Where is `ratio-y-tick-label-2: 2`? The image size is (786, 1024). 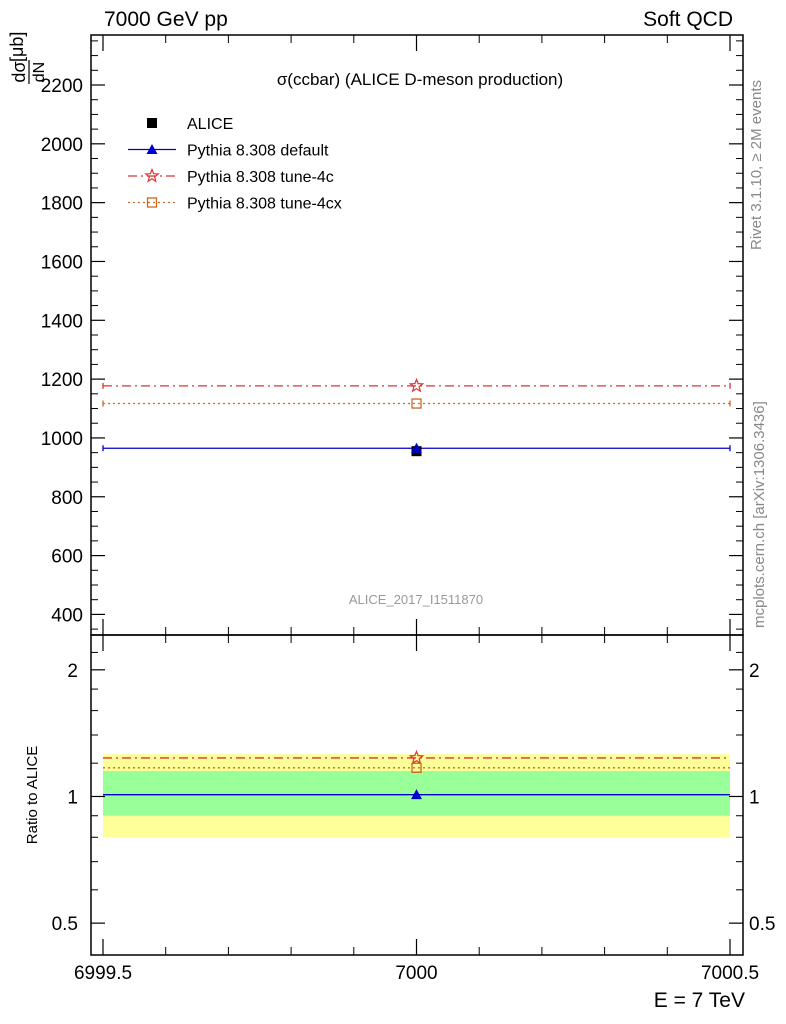 ratio-y-tick-label-2: 2 is located at coordinates (72, 671).